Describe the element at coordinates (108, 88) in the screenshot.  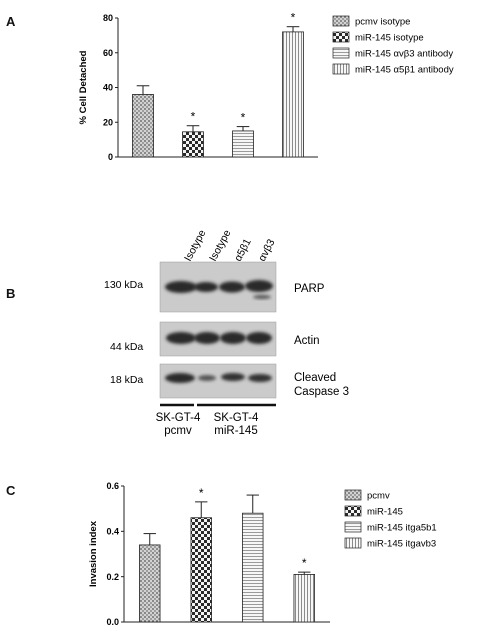
I see `y-tick-label: 40` at that location.